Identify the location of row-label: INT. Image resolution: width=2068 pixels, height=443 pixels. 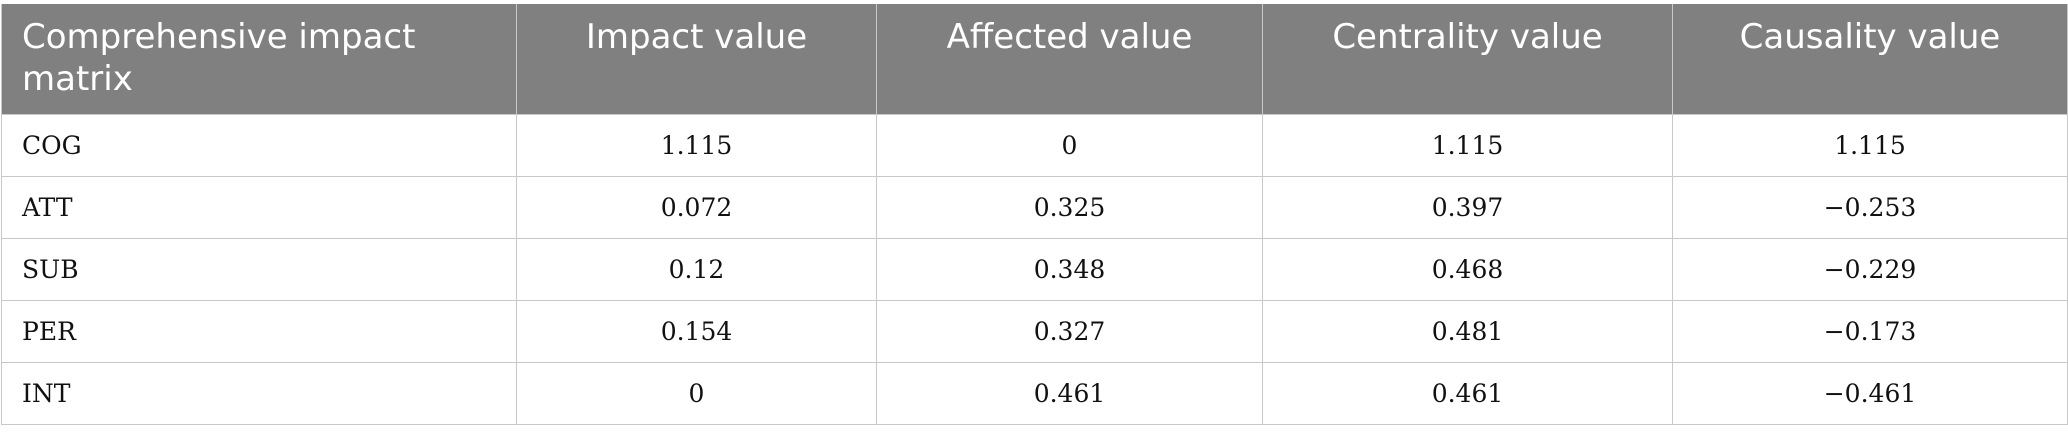
(259, 393).